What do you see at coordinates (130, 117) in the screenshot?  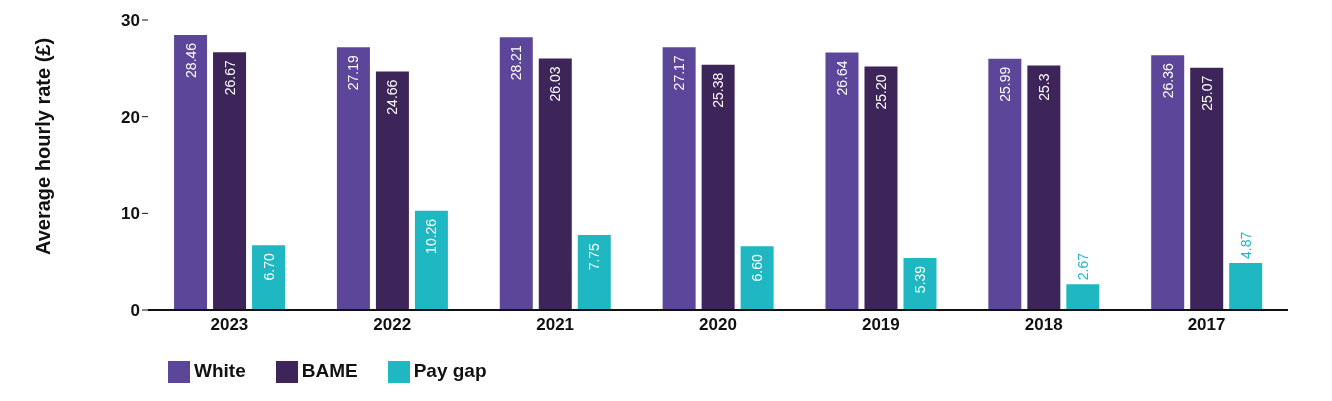 I see `y-tick-label: 20` at bounding box center [130, 117].